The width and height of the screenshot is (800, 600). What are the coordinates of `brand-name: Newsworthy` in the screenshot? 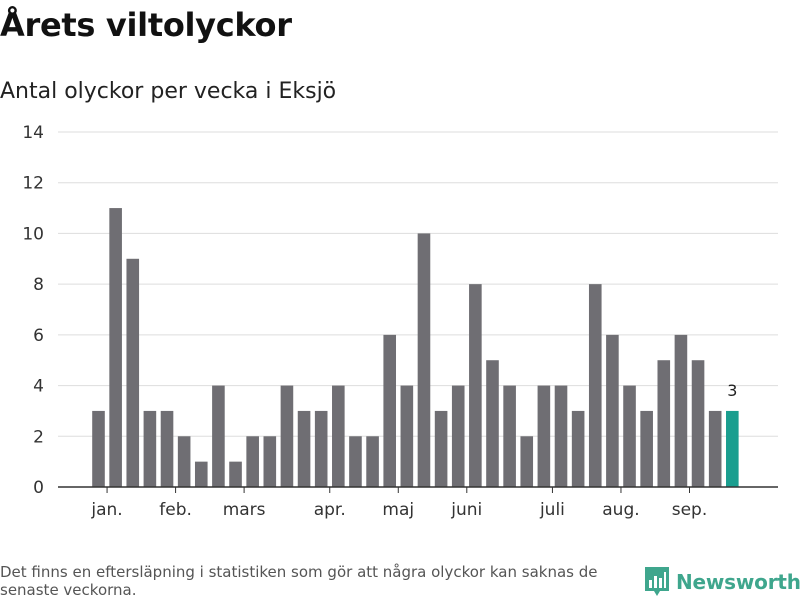 It's located at (738, 582).